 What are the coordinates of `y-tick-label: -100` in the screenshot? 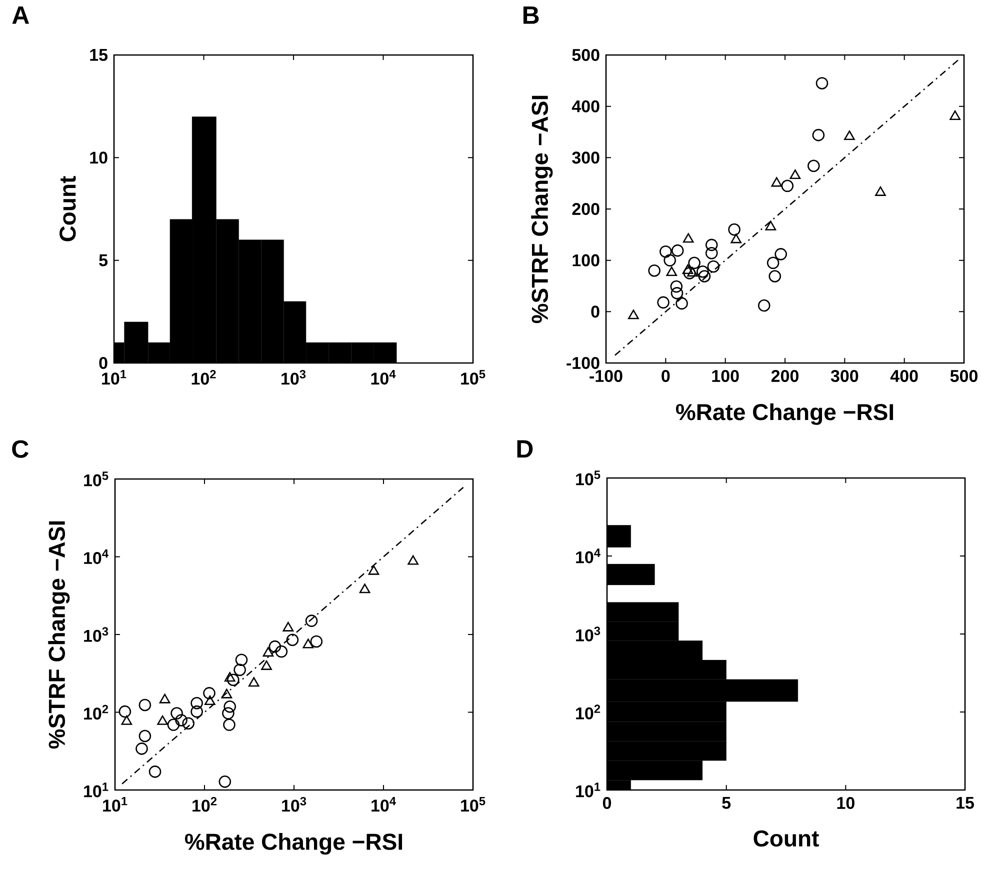 It's located at (583, 363).